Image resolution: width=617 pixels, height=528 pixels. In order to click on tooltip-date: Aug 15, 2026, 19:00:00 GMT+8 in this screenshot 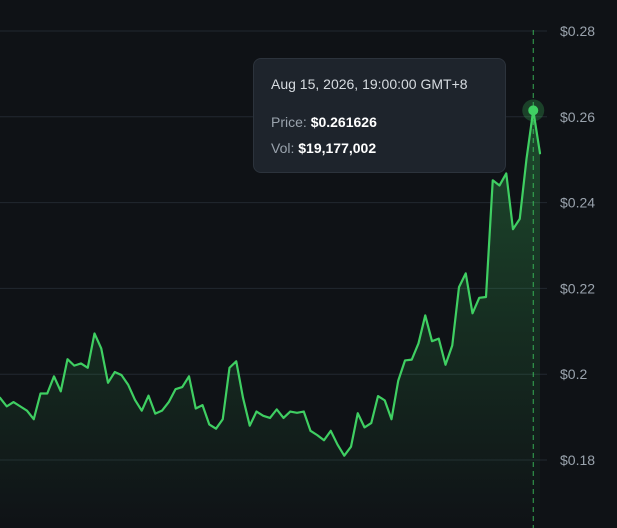, I will do `click(369, 84)`.